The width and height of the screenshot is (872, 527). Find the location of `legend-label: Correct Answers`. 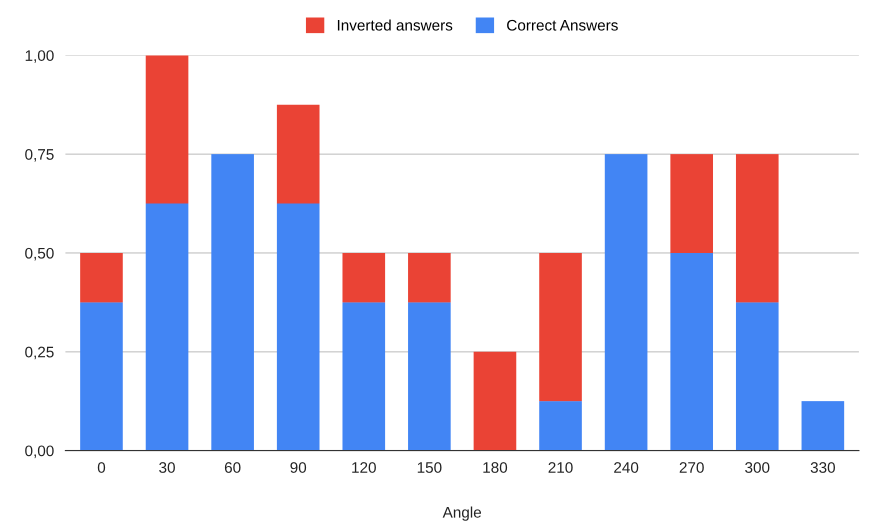

legend-label: Correct Answers is located at coordinates (562, 25).